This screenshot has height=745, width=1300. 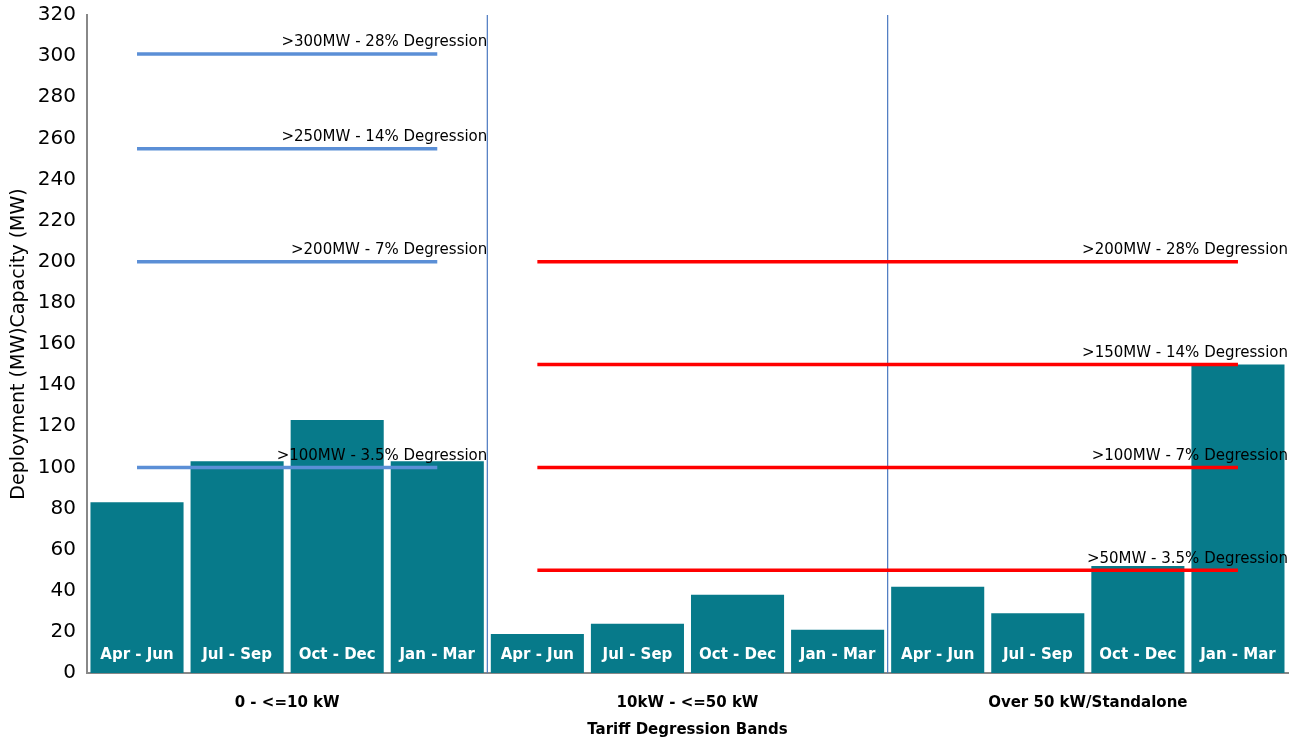 What do you see at coordinates (56, 177) in the screenshot?
I see `y-tick-label: 240` at bounding box center [56, 177].